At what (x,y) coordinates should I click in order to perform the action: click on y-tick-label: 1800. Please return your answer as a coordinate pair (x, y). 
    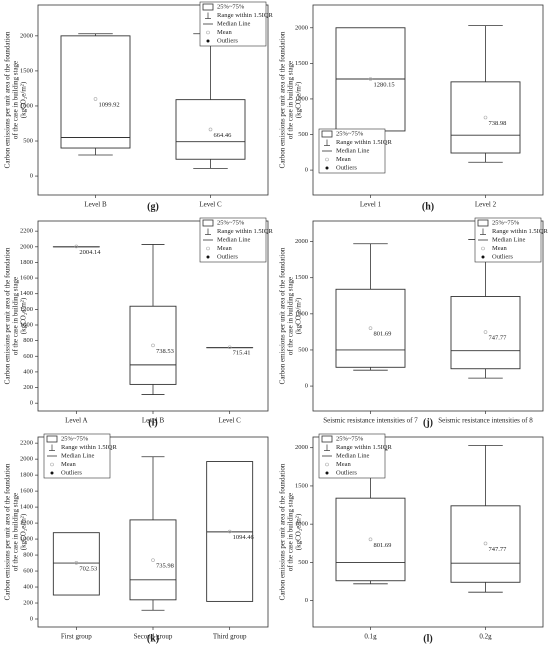
    Looking at the image, I should click on (26, 262).